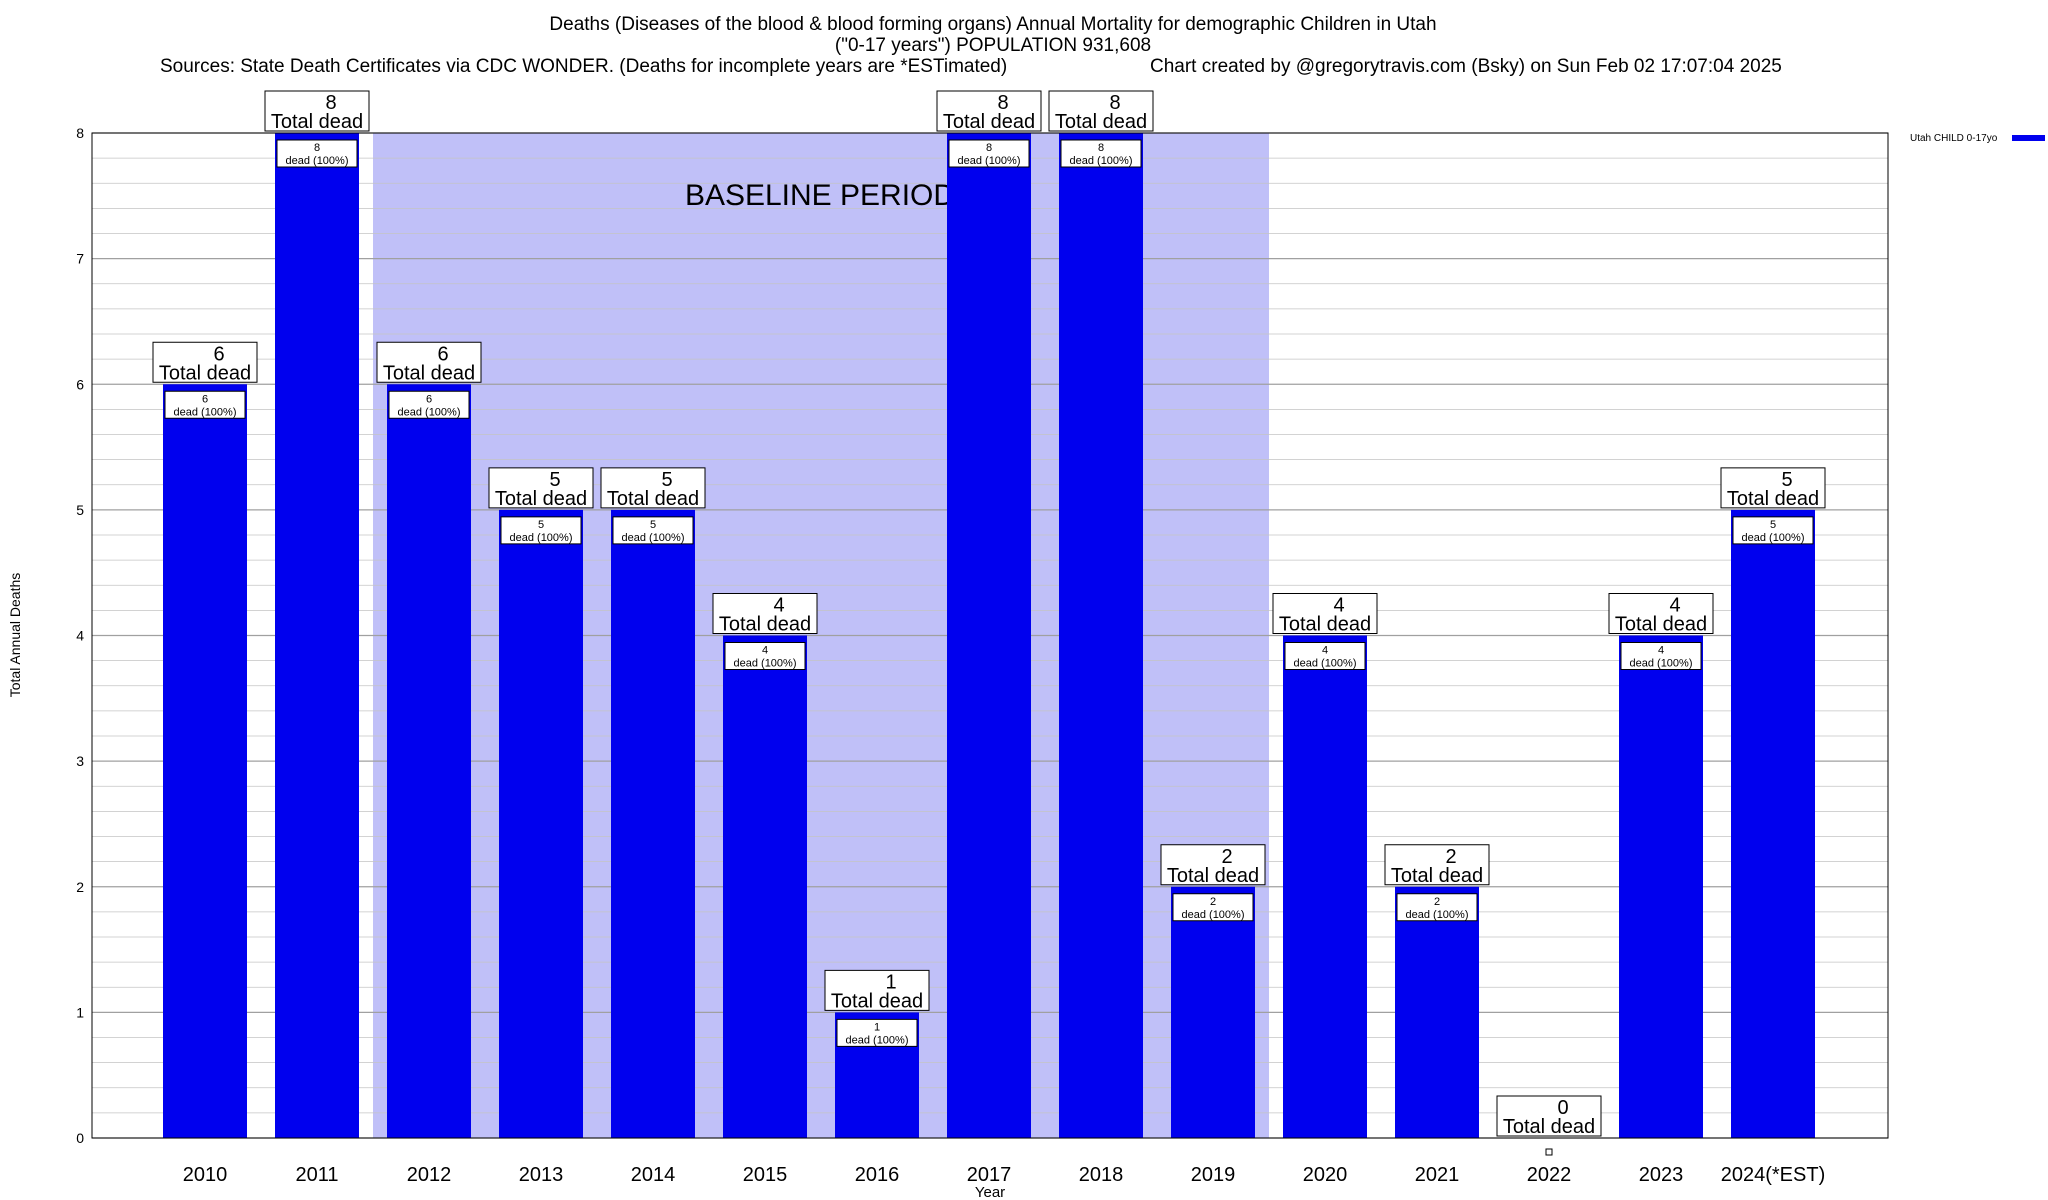 Image resolution: width=2048 pixels, height=1200 pixels. What do you see at coordinates (15, 635) in the screenshot?
I see `y-axis-label: Total Annual Deaths` at bounding box center [15, 635].